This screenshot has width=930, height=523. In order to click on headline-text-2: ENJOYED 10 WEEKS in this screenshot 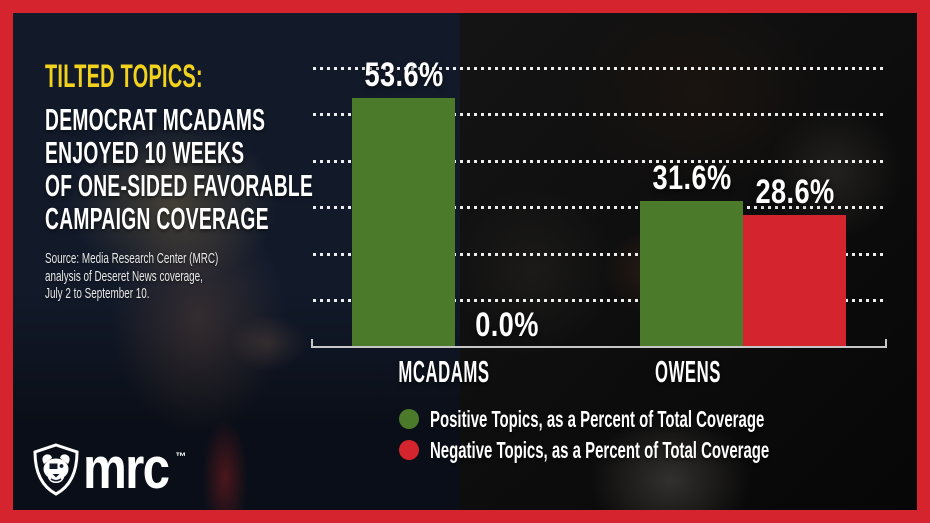, I will do `click(145, 152)`.